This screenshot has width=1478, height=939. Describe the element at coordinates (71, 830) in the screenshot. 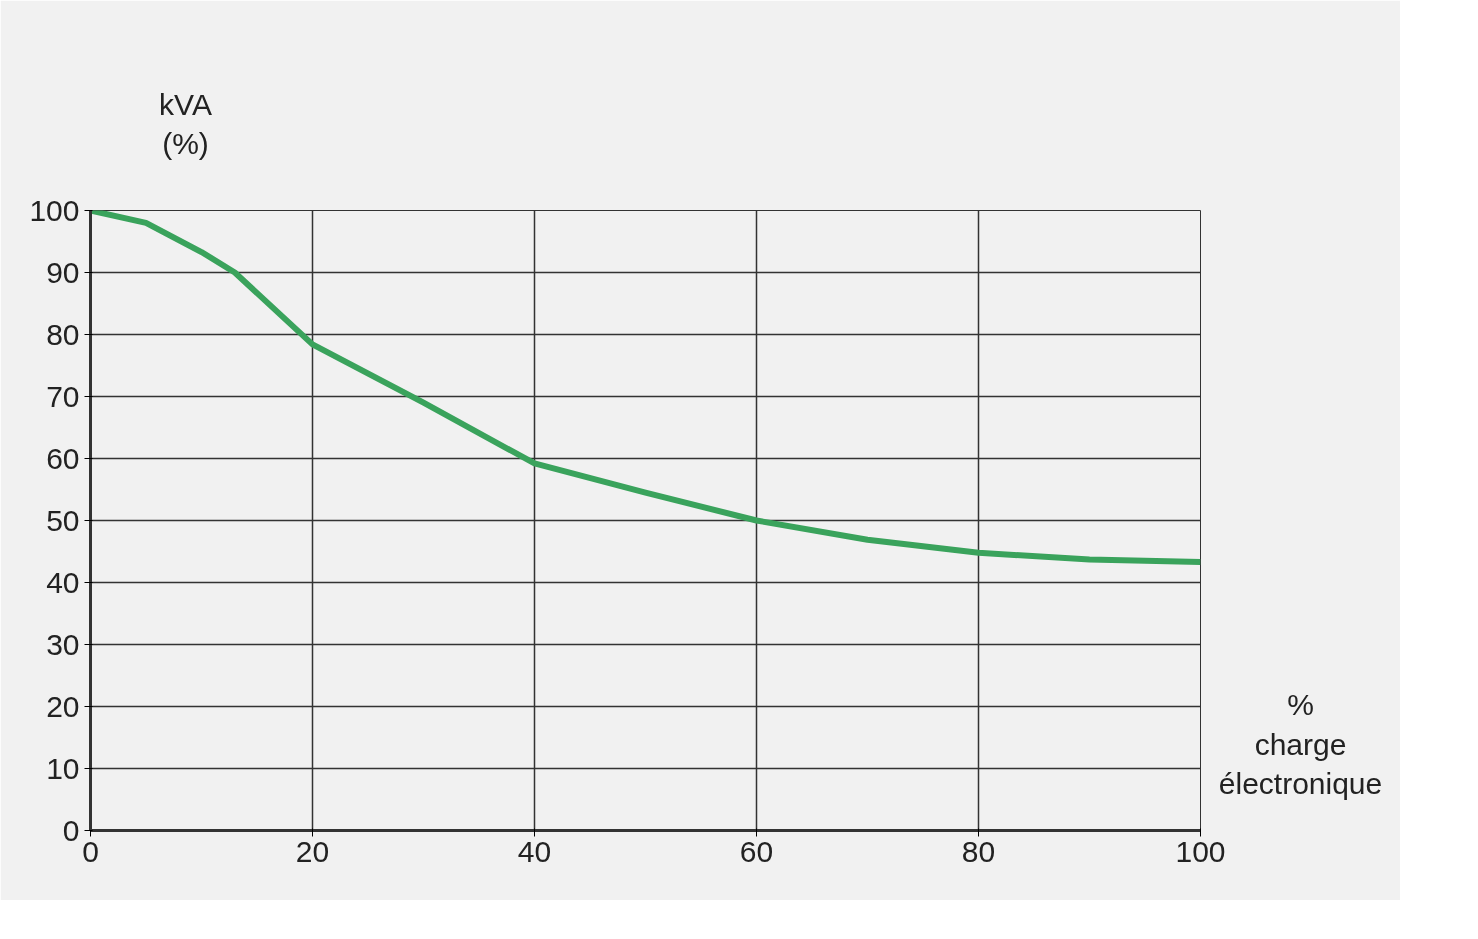

I see `y-tick-label: 0` at that location.